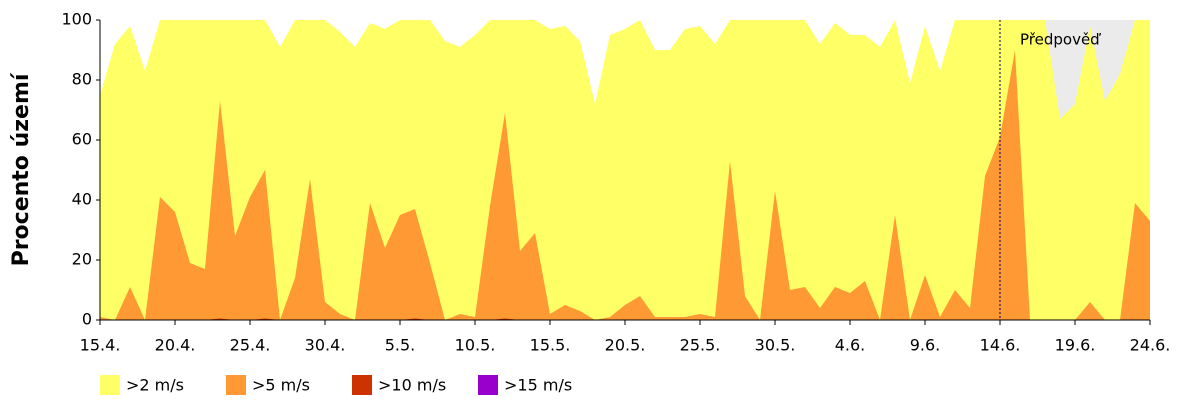  I want to click on x-tick-label: 25.5., so click(700, 345).